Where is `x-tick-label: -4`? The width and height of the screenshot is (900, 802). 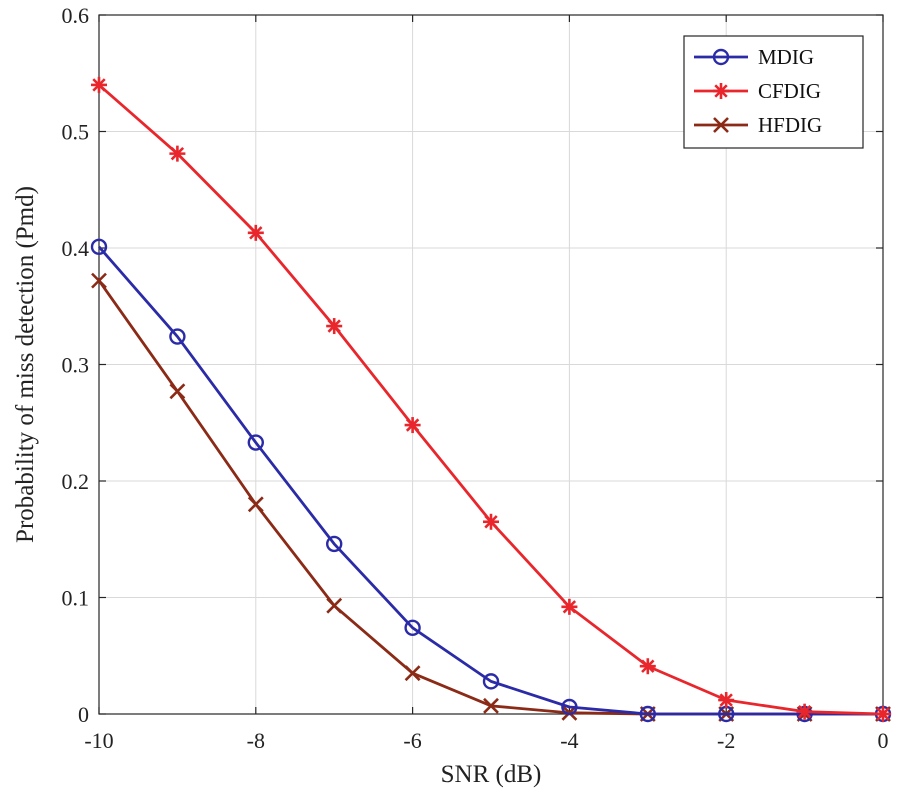
x-tick-label: -4 is located at coordinates (569, 740).